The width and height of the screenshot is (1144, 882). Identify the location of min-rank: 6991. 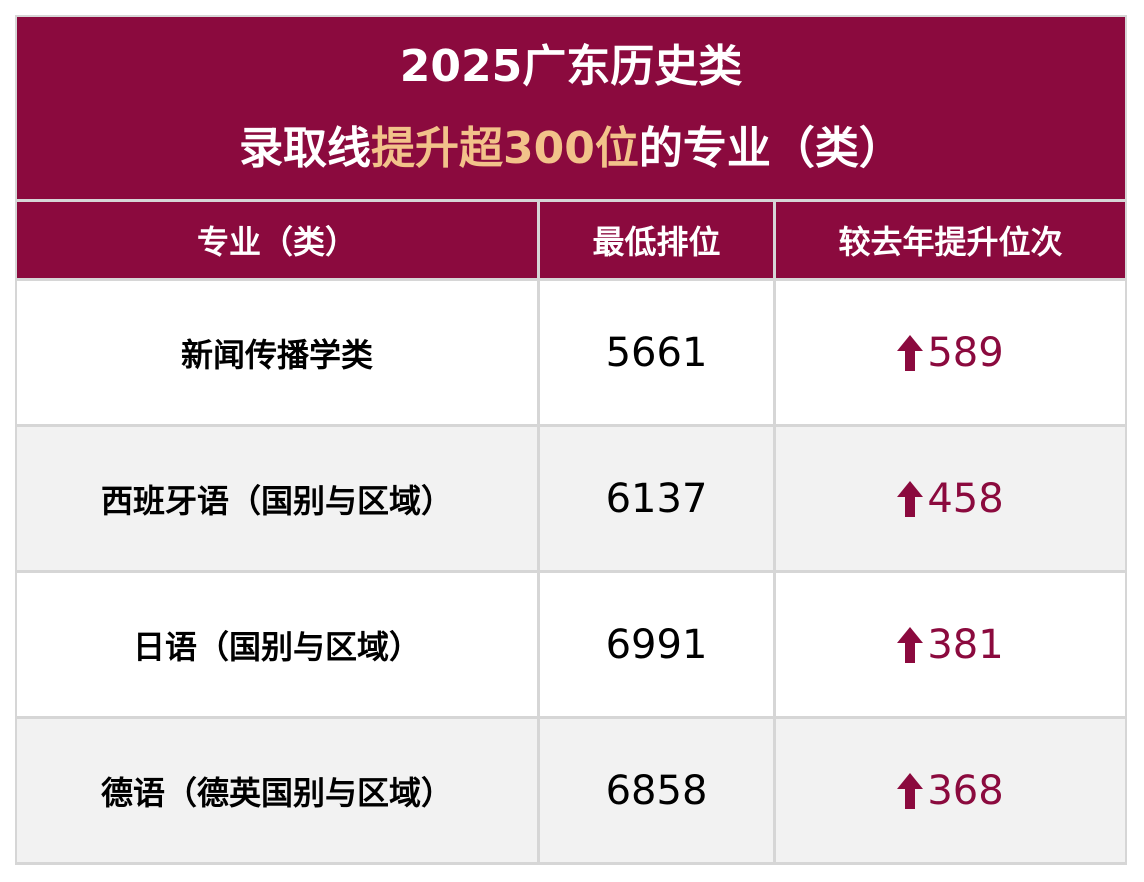
(656, 644).